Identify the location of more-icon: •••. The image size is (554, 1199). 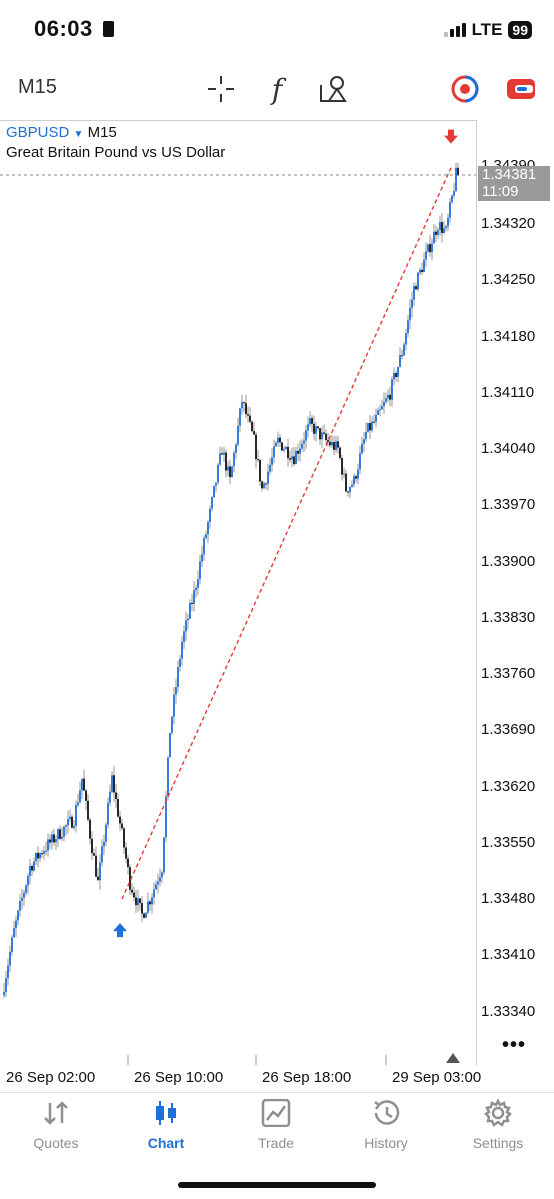
(514, 1045).